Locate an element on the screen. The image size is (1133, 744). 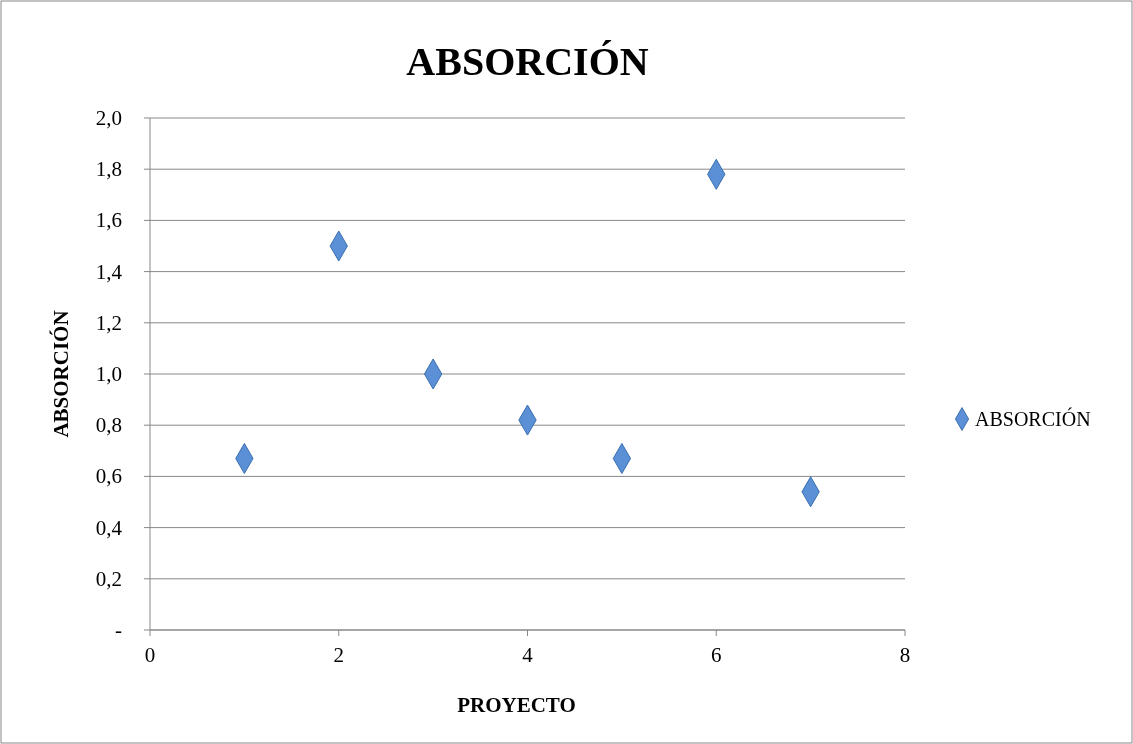
y-tick-label: 0,2 is located at coordinates (108, 578).